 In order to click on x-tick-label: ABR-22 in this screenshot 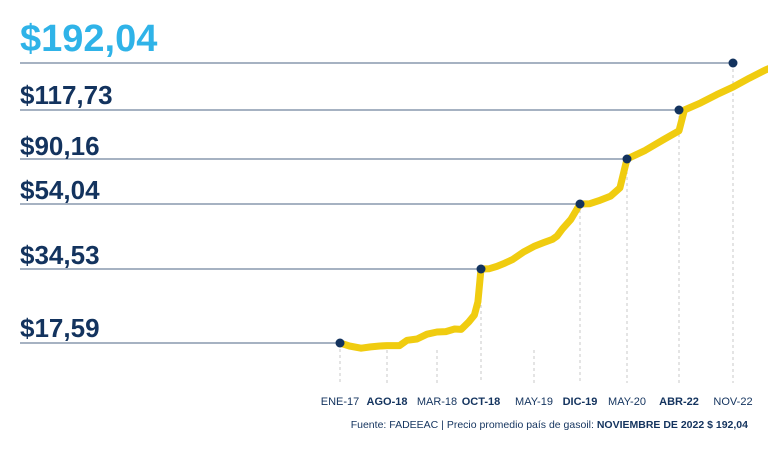, I will do `click(679, 402)`.